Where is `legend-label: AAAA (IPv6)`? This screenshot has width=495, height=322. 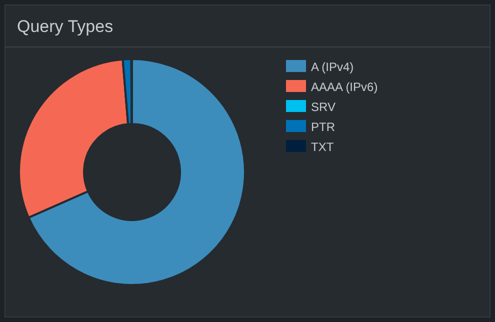
legend-label: AAAA (IPv6) is located at coordinates (344, 87).